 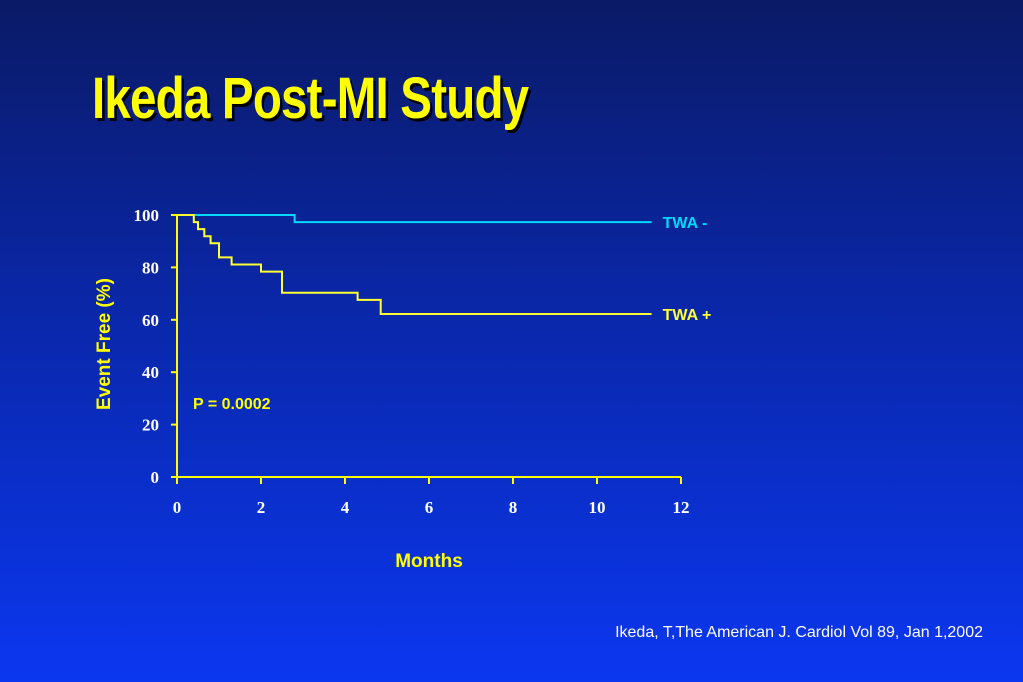 What do you see at coordinates (681, 507) in the screenshot?
I see `x-tick-label: 12` at bounding box center [681, 507].